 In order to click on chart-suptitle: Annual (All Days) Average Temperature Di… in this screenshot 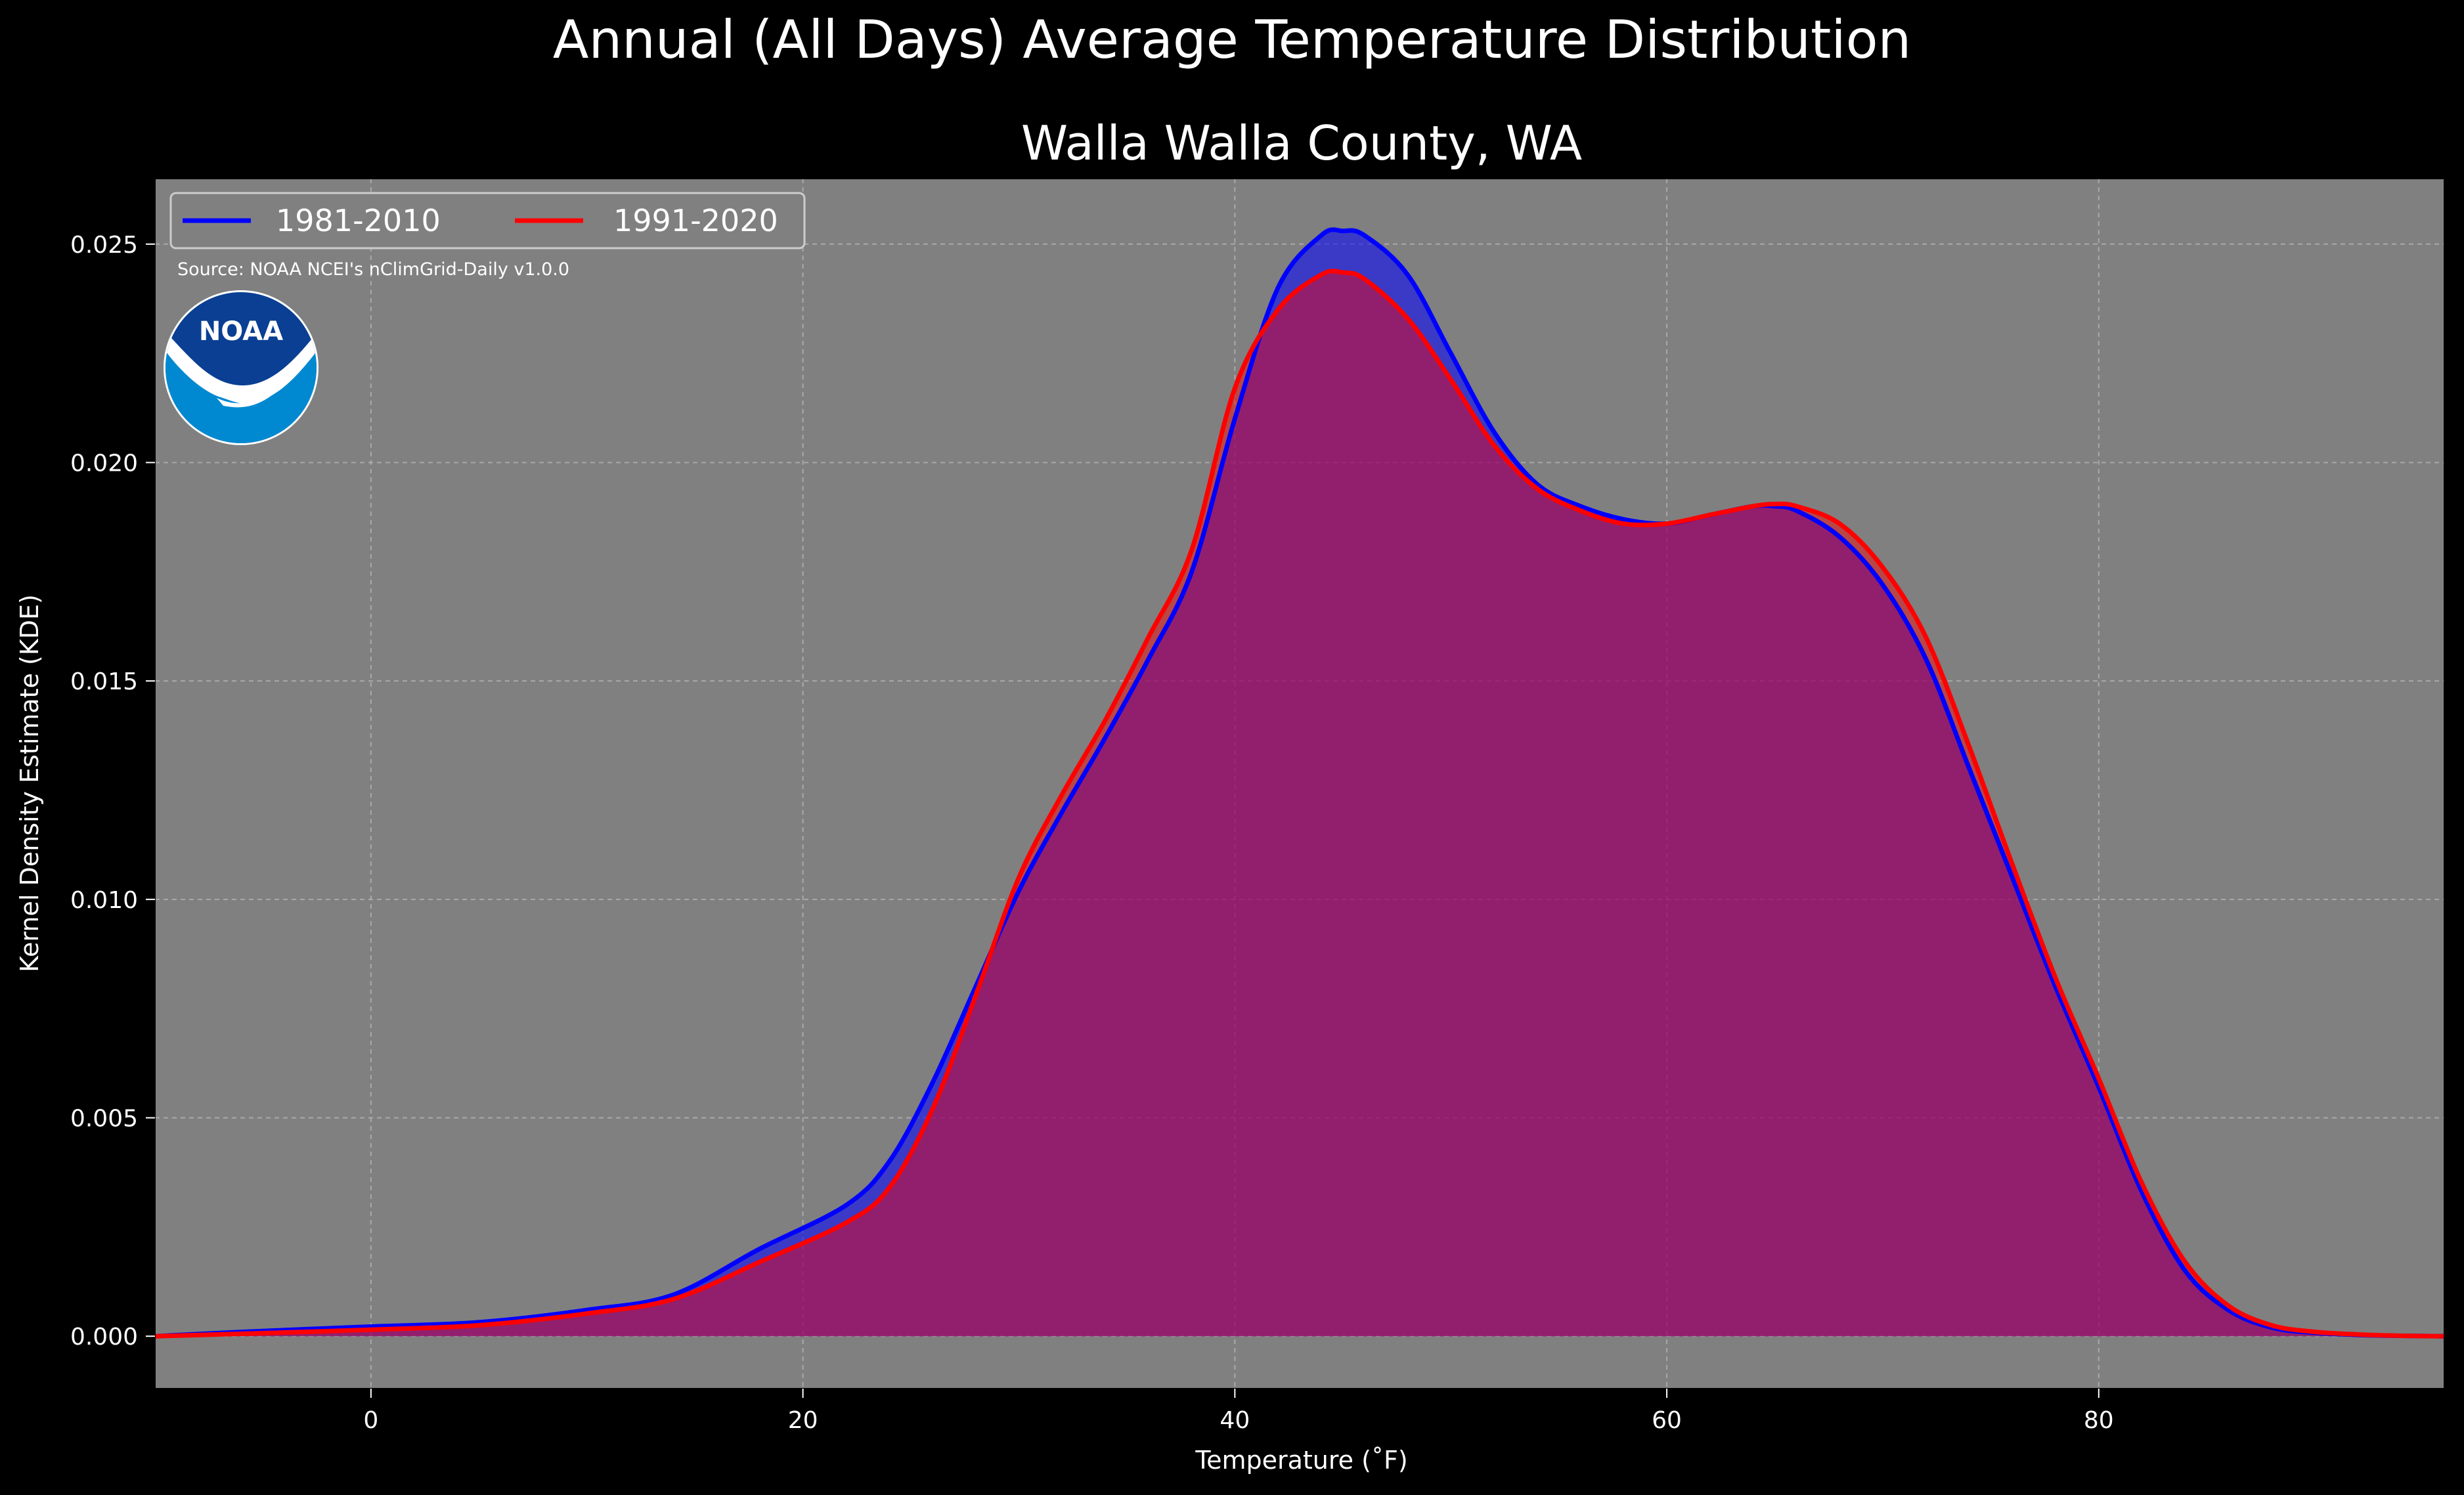, I will do `click(1232, 39)`.